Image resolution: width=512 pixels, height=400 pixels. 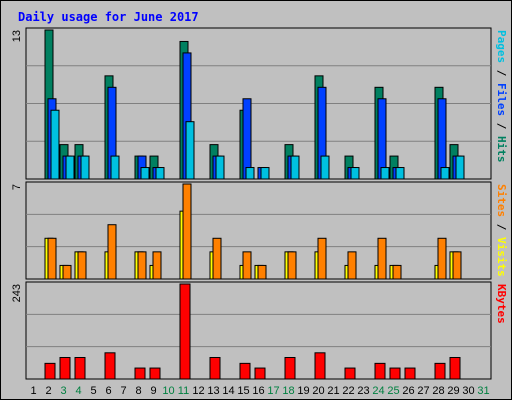 What do you see at coordinates (228, 391) in the screenshot?
I see `x-tick-label-day-14: 14` at bounding box center [228, 391].